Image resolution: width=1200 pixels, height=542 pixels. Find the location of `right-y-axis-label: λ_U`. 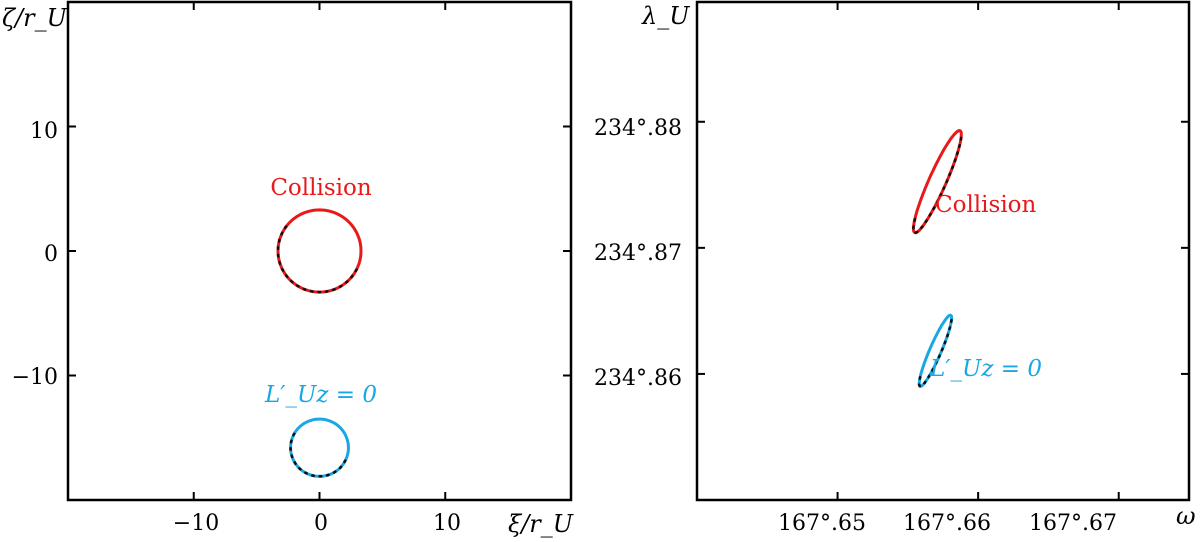

right-y-axis-label: λ_U is located at coordinates (665, 16).